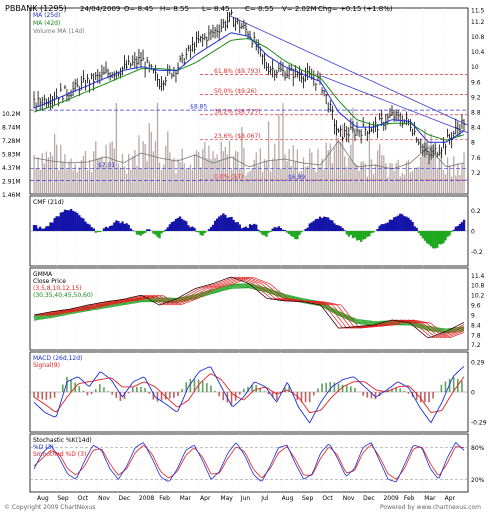 The image size is (493, 516). I want to click on price-tick-label: 11.5, so click(478, 11).